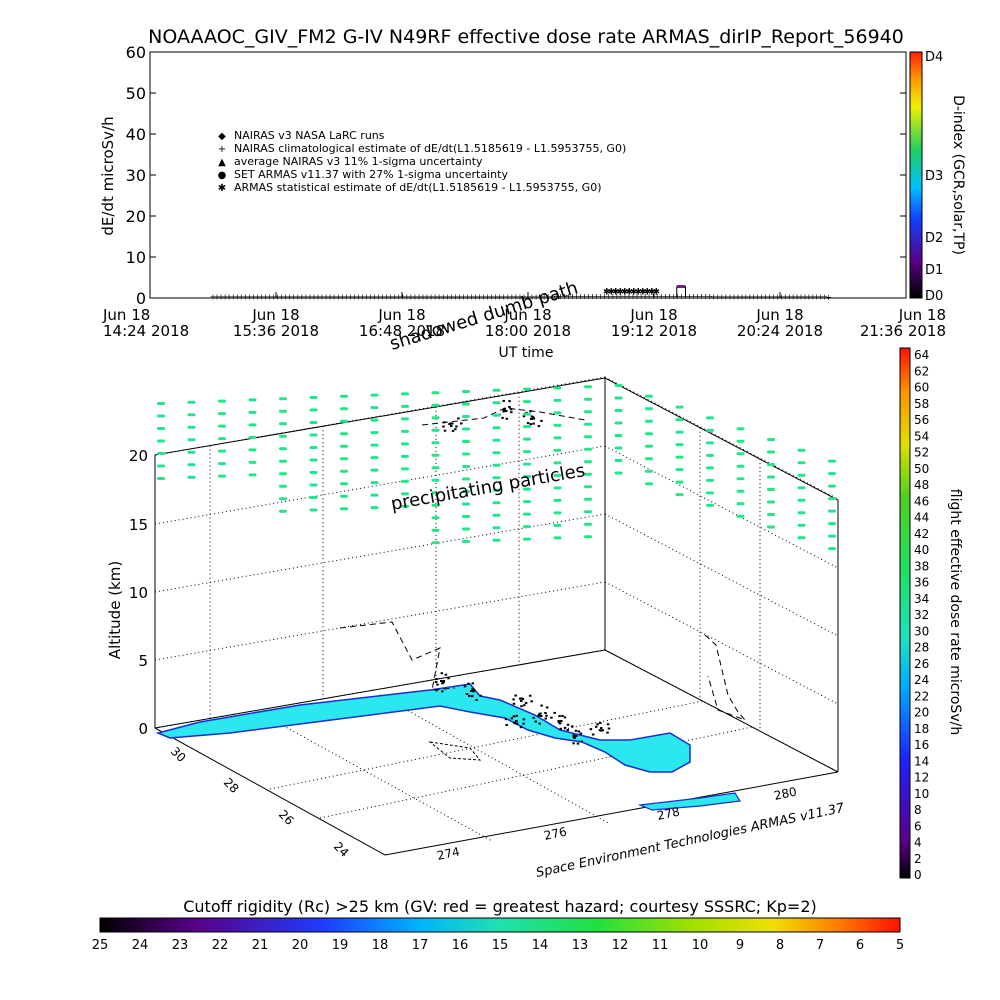 The width and height of the screenshot is (1000, 1000). What do you see at coordinates (222, 162) in the screenshot?
I see `legend-symbol: ▲` at bounding box center [222, 162].